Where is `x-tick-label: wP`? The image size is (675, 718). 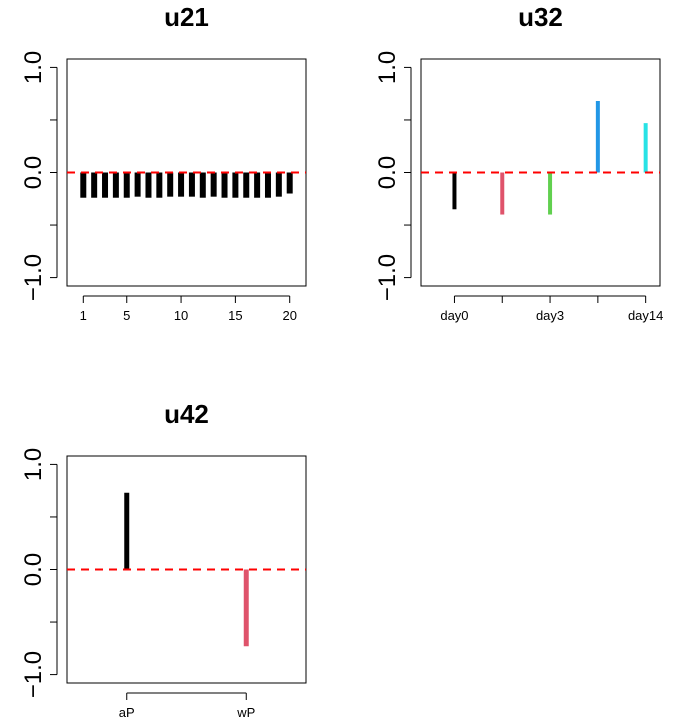 x-tick-label: wP is located at coordinates (245, 711).